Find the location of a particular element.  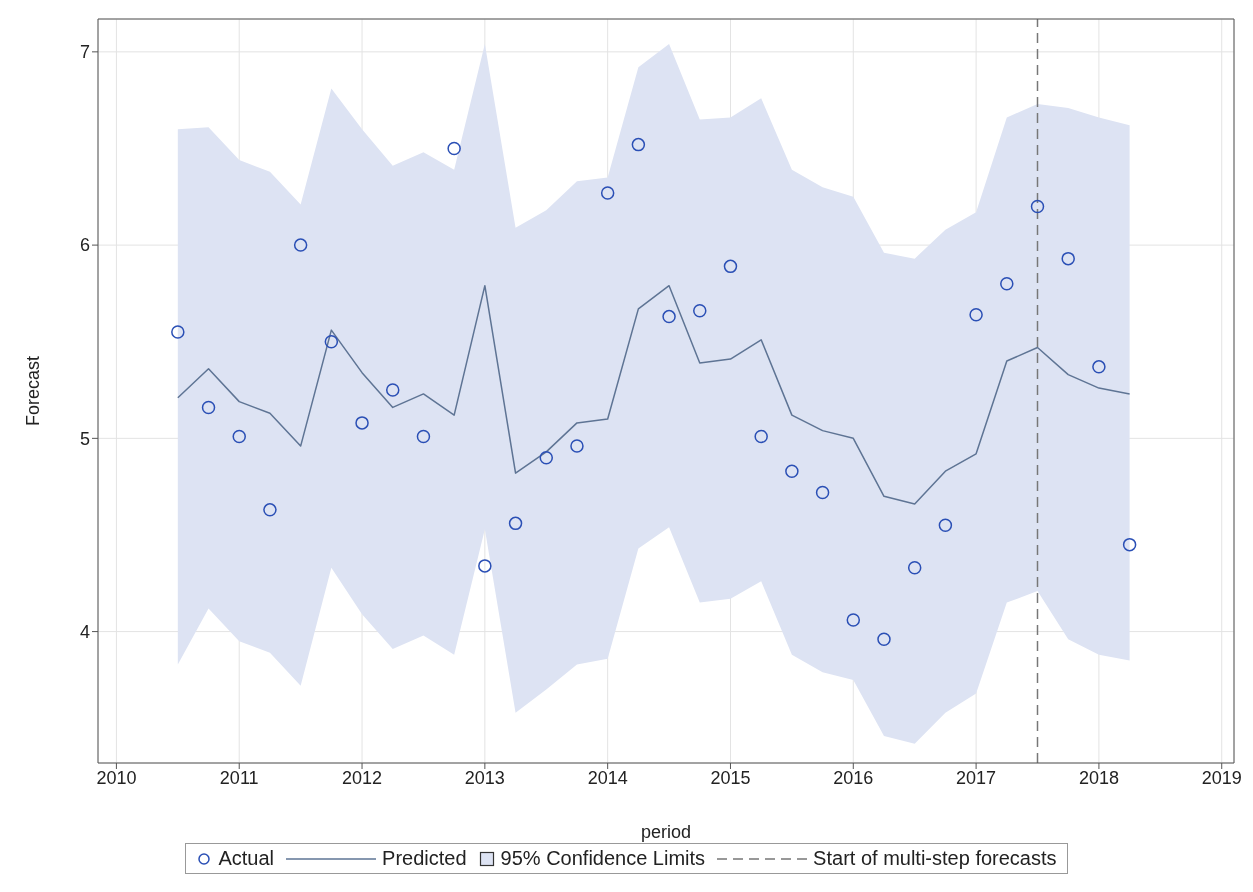

x-tick-label: 2019 is located at coordinates (1221, 777).